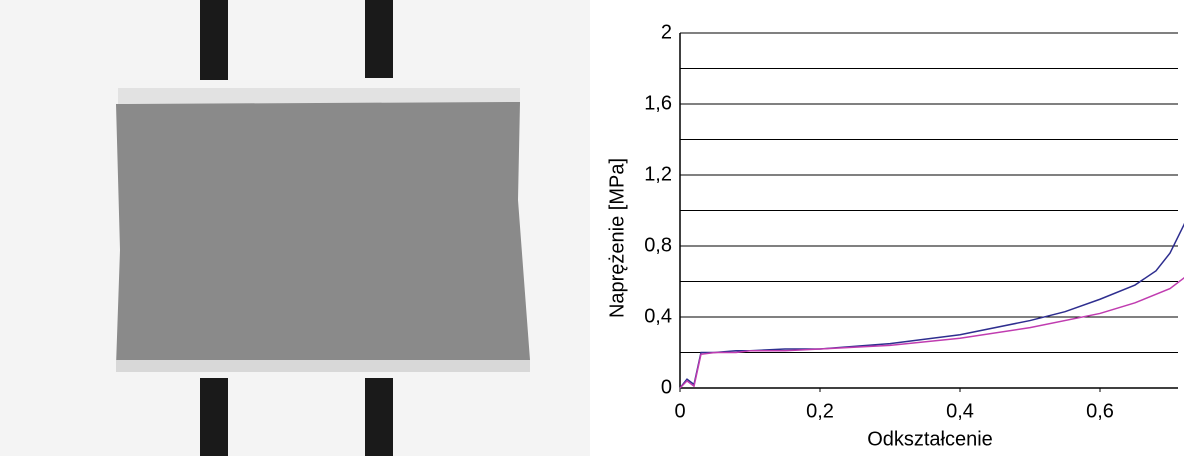 The image size is (1184, 456). Describe the element at coordinates (679, 411) in the screenshot. I see `x-tick-label: 0` at that location.